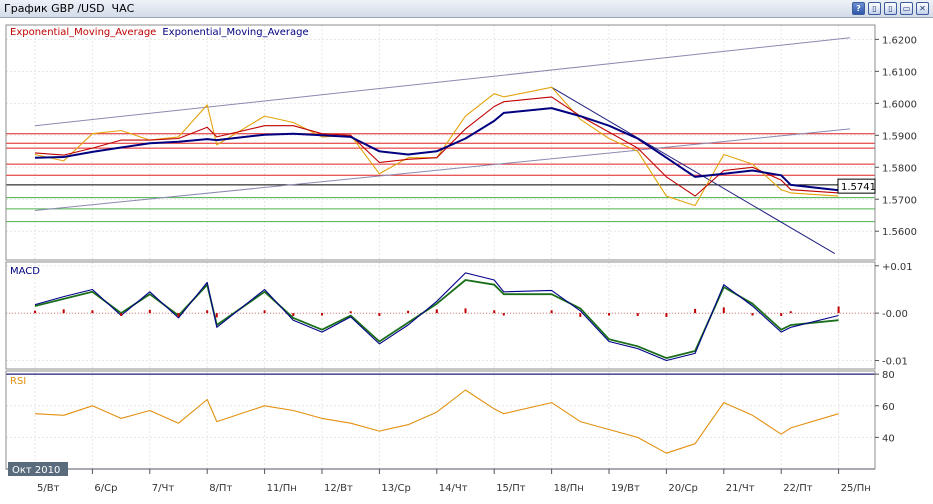  What do you see at coordinates (83, 32) in the screenshot?
I see `legend-entry-0: Exponential_Moving_Average` at bounding box center [83, 32].